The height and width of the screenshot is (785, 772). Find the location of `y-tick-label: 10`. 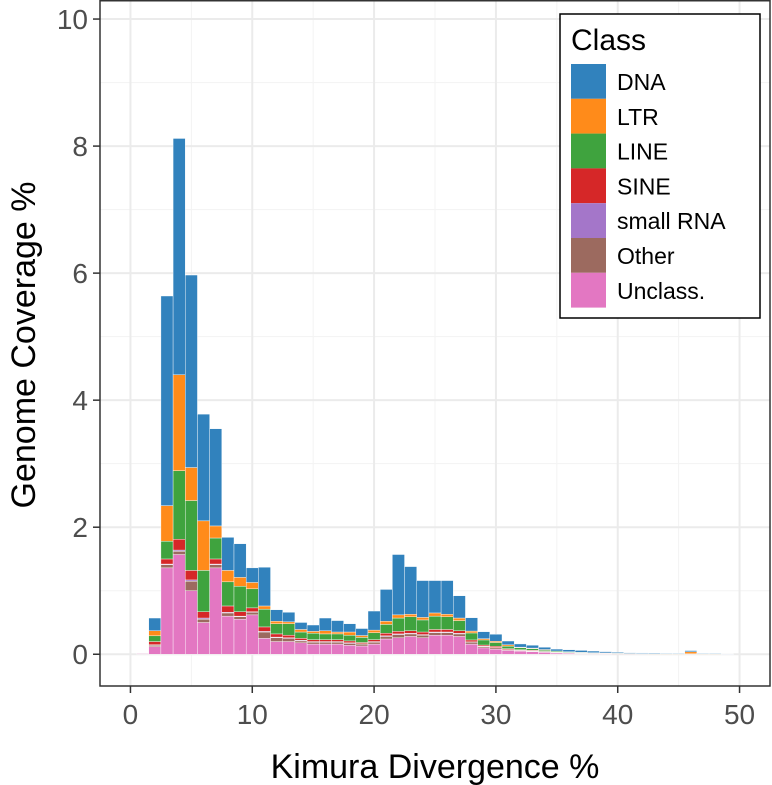

y-tick-label: 10 is located at coordinates (72, 19).